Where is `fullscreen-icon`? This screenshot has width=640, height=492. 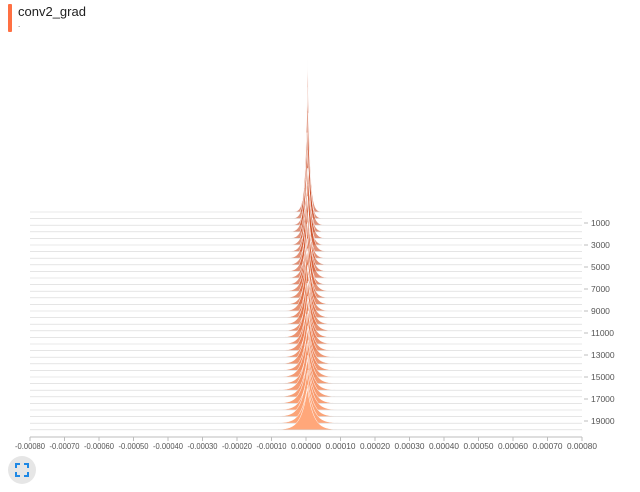 fullscreen-icon is located at coordinates (22, 470).